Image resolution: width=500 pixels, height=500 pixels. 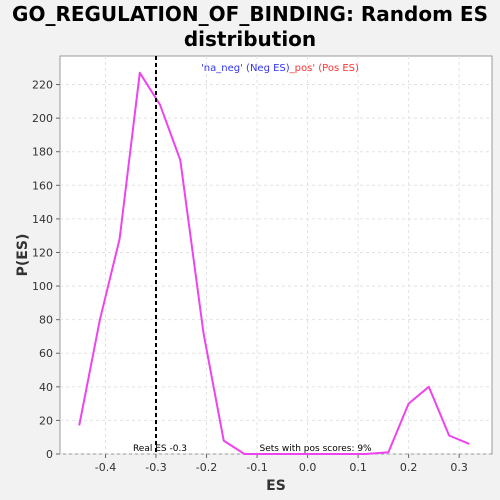 I want to click on y-tick-label: 140, so click(x=42, y=219).